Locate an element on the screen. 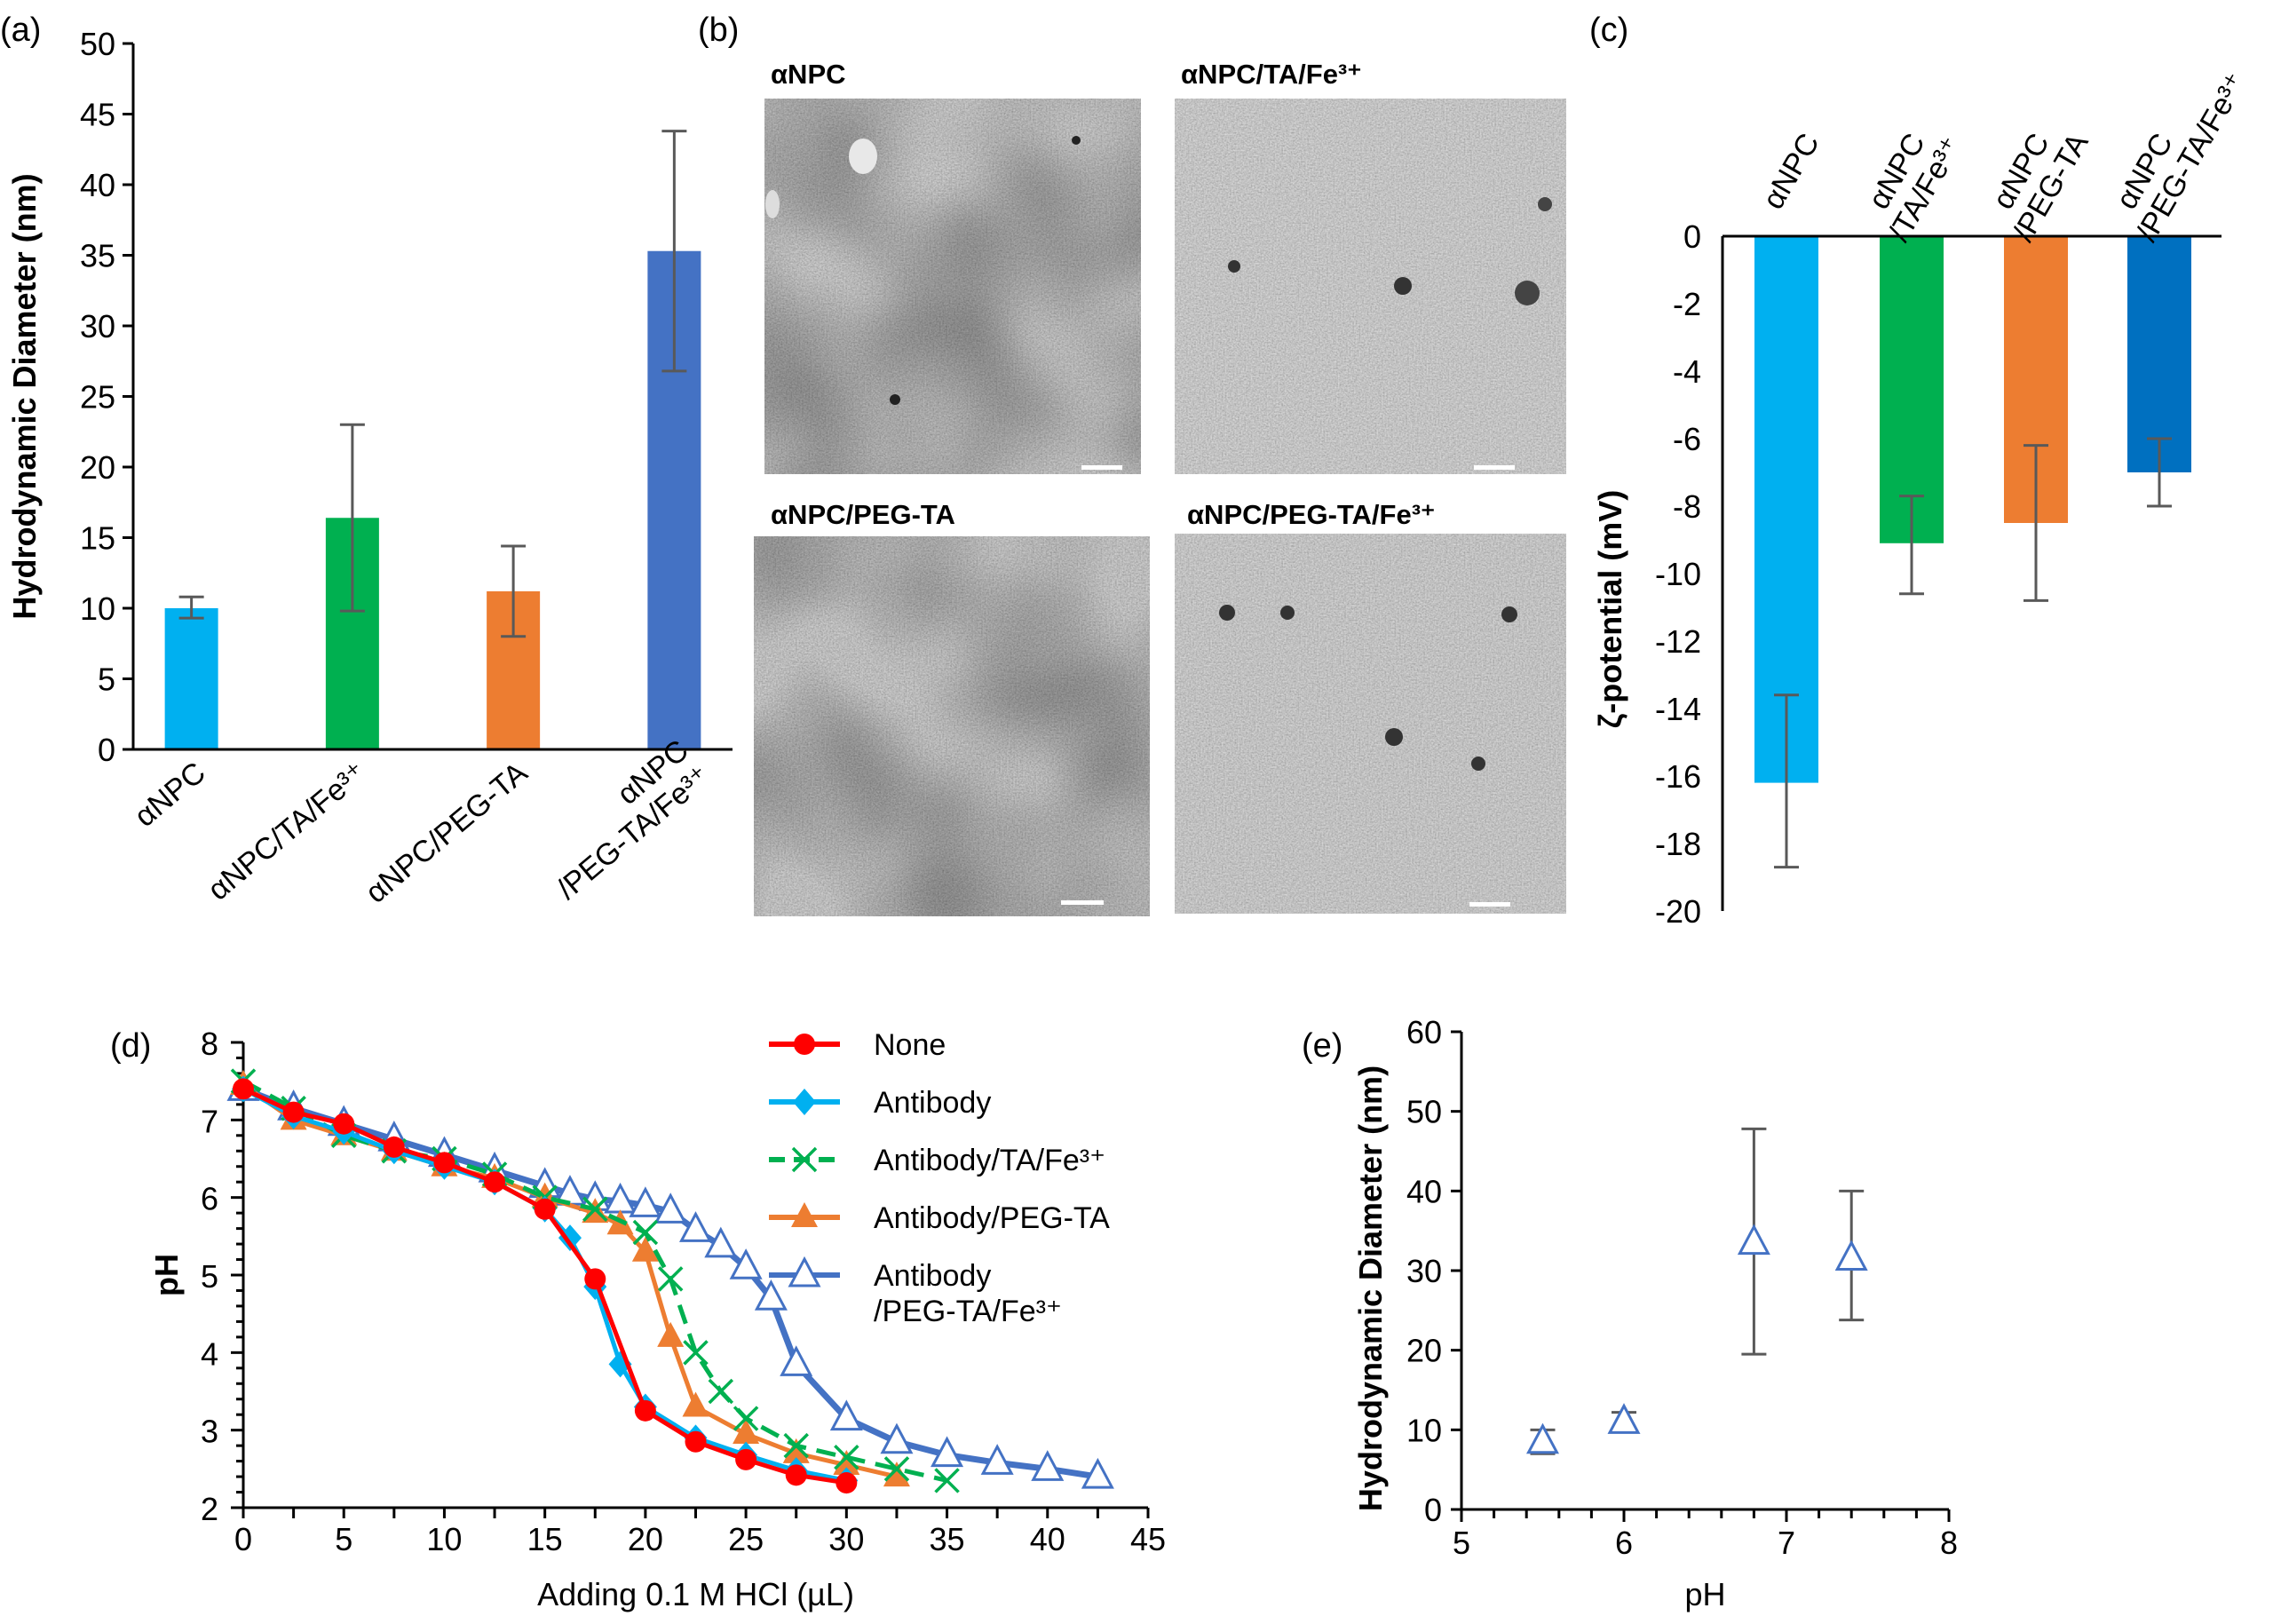  y-axis-title: ζ-potential (mV) is located at coordinates (1610, 609).